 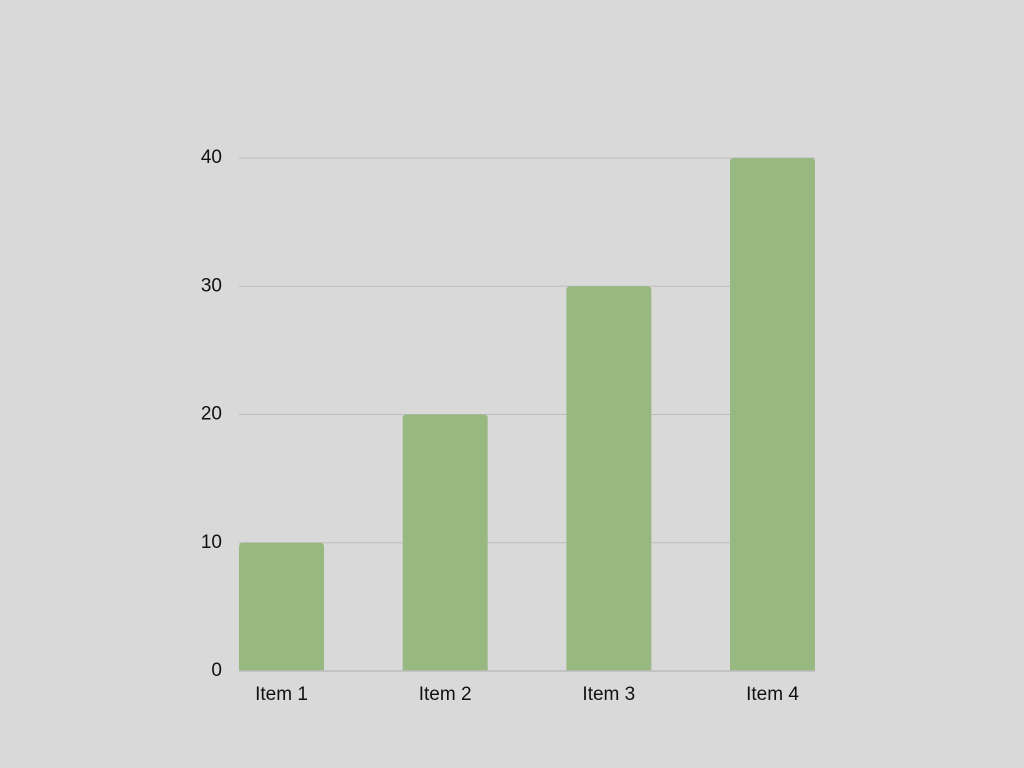 I want to click on y-tick-label: 10, so click(x=211, y=542).